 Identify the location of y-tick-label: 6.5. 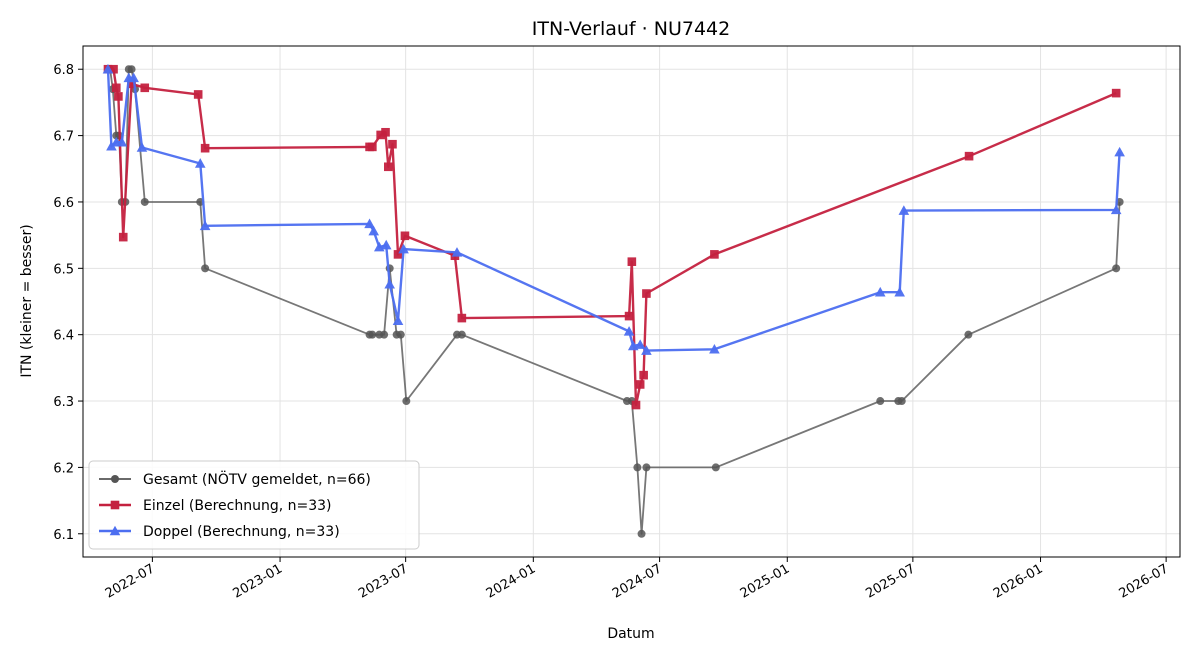
(63, 269).